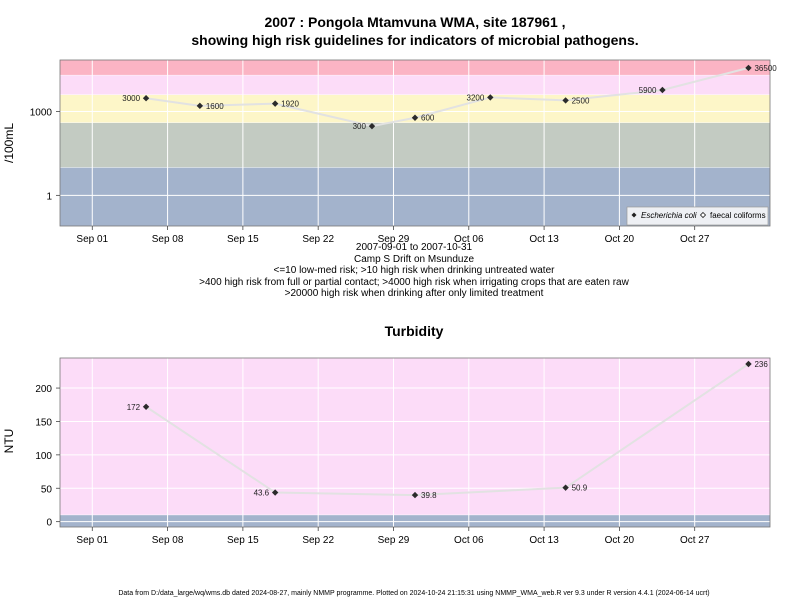 This screenshot has width=800, height=600. What do you see at coordinates (47, 489) in the screenshot?
I see `y-tick-label: 50` at bounding box center [47, 489].